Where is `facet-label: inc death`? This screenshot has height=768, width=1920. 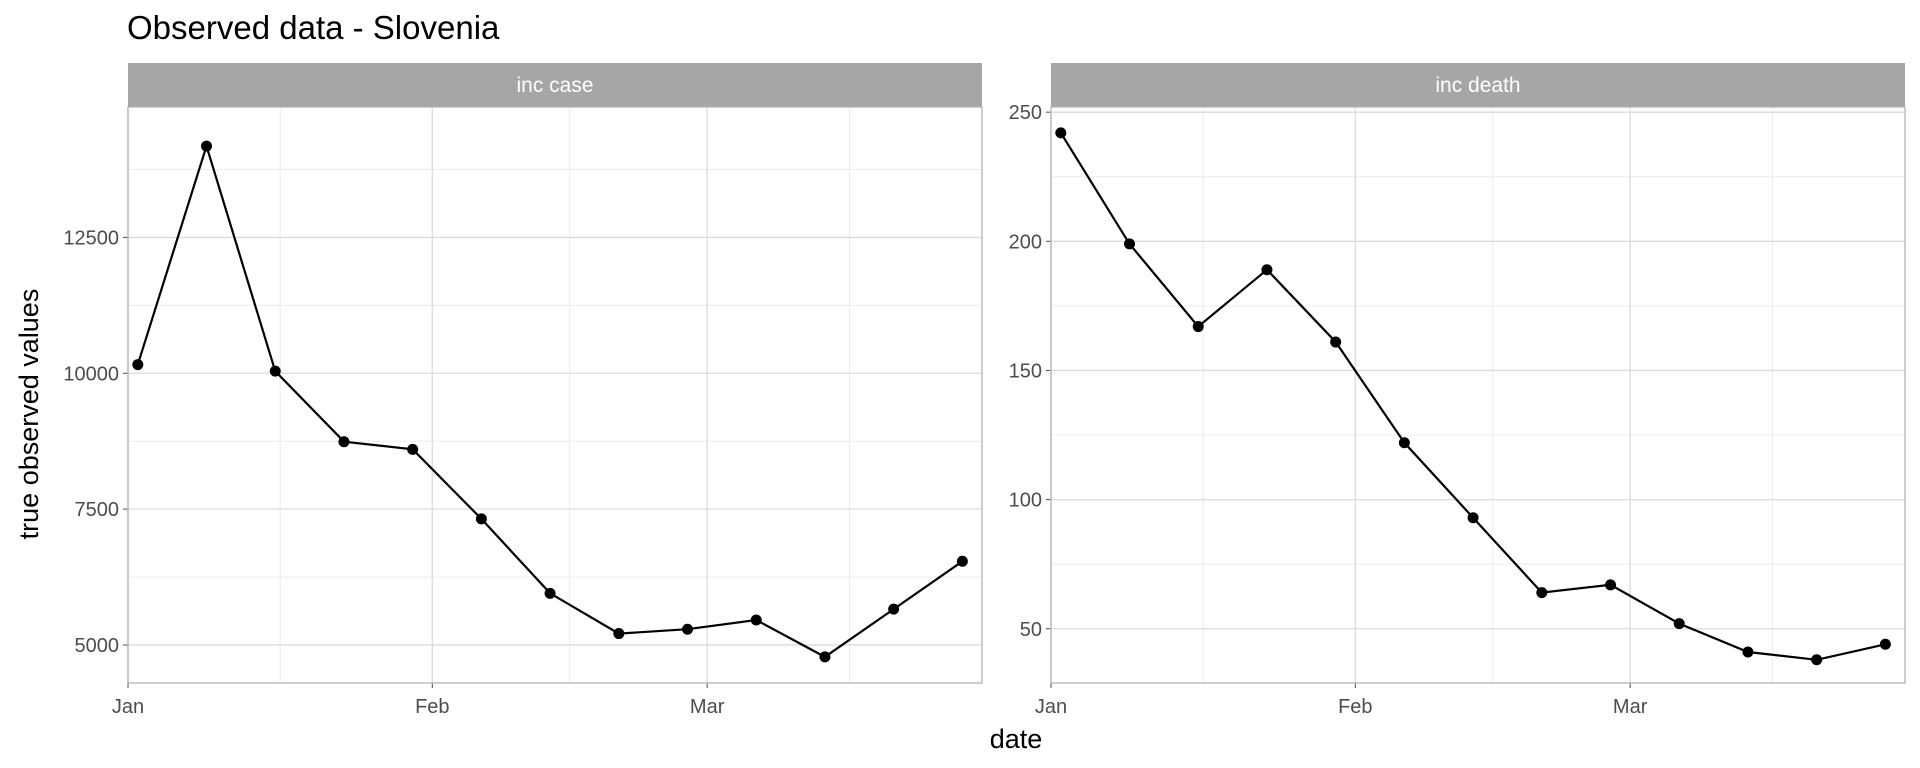 facet-label: inc death is located at coordinates (1477, 85).